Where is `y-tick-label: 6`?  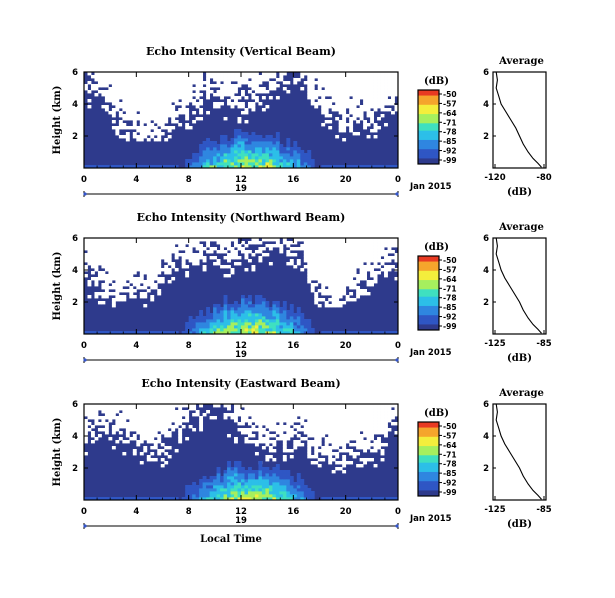 y-tick-label: 6 is located at coordinates (75, 239).